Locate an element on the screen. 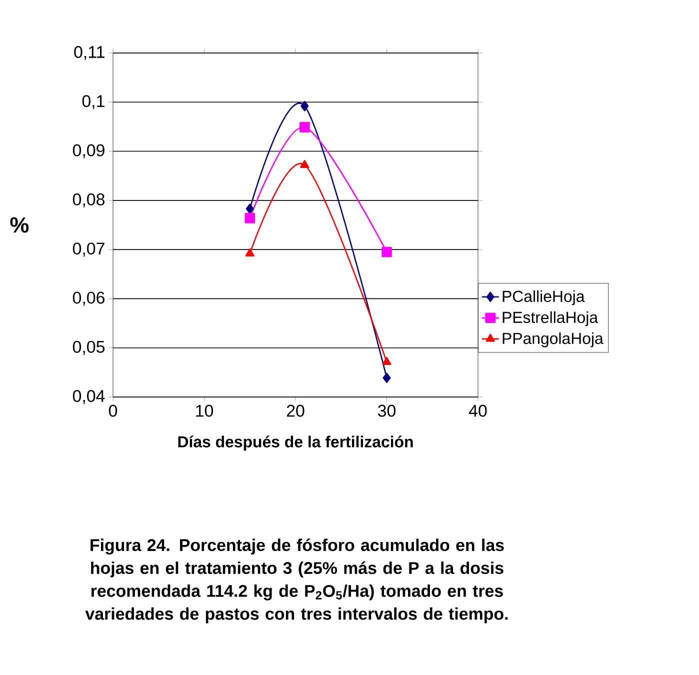  y-tick-label: 0,04 is located at coordinates (88, 397).